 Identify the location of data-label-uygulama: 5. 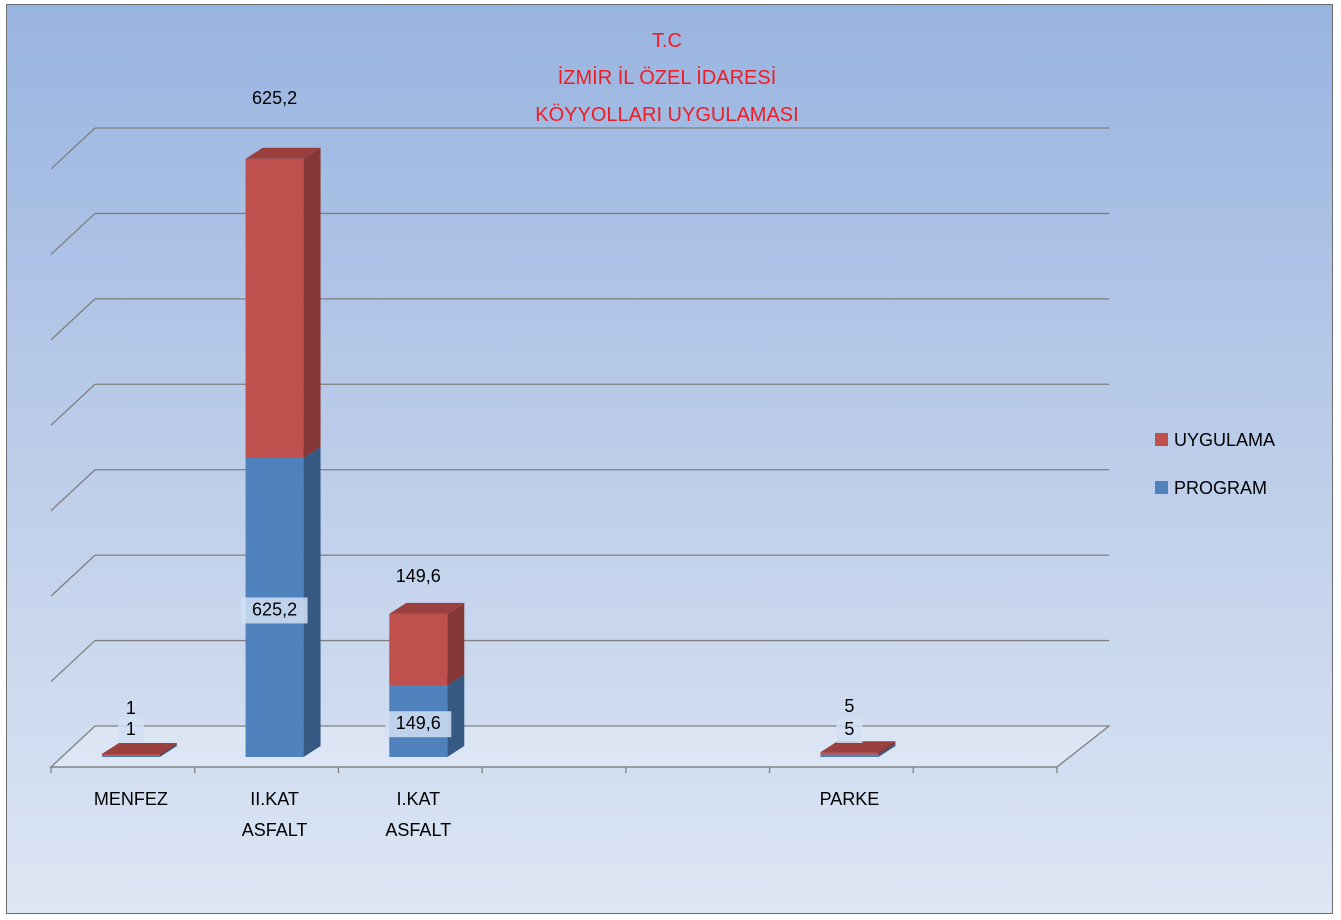
(849, 706).